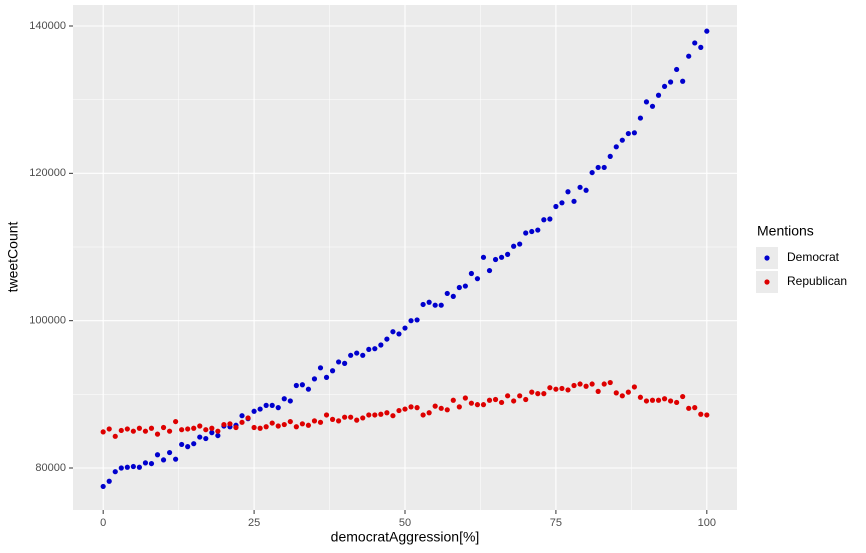 The height and width of the screenshot is (553, 866). I want to click on x-tick-label: 100, so click(707, 523).